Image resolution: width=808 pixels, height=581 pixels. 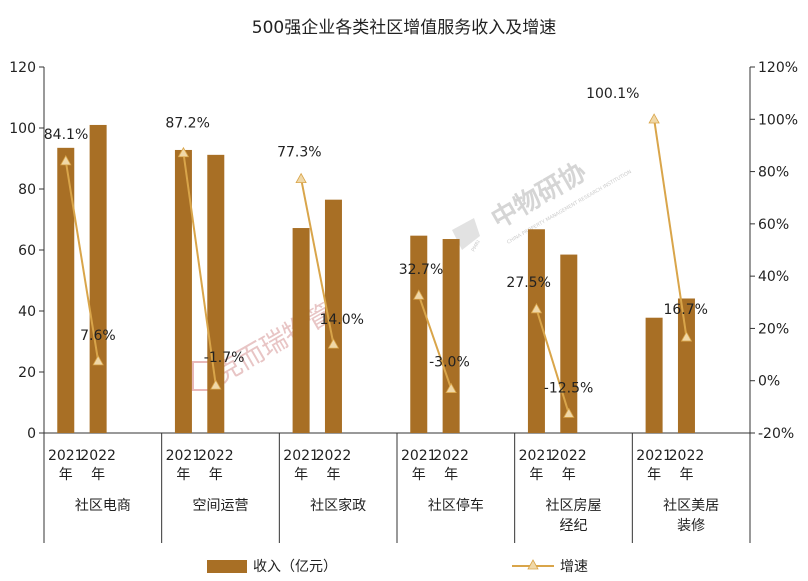 What do you see at coordinates (22, 68) in the screenshot?
I see `y-left-tick-label: 120` at bounding box center [22, 68].